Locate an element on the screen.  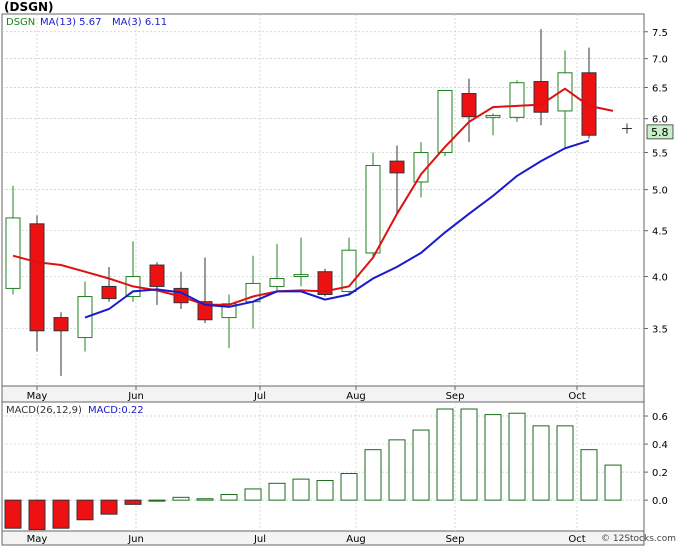
price-tick-label: 6.0 is located at coordinates (660, 120).